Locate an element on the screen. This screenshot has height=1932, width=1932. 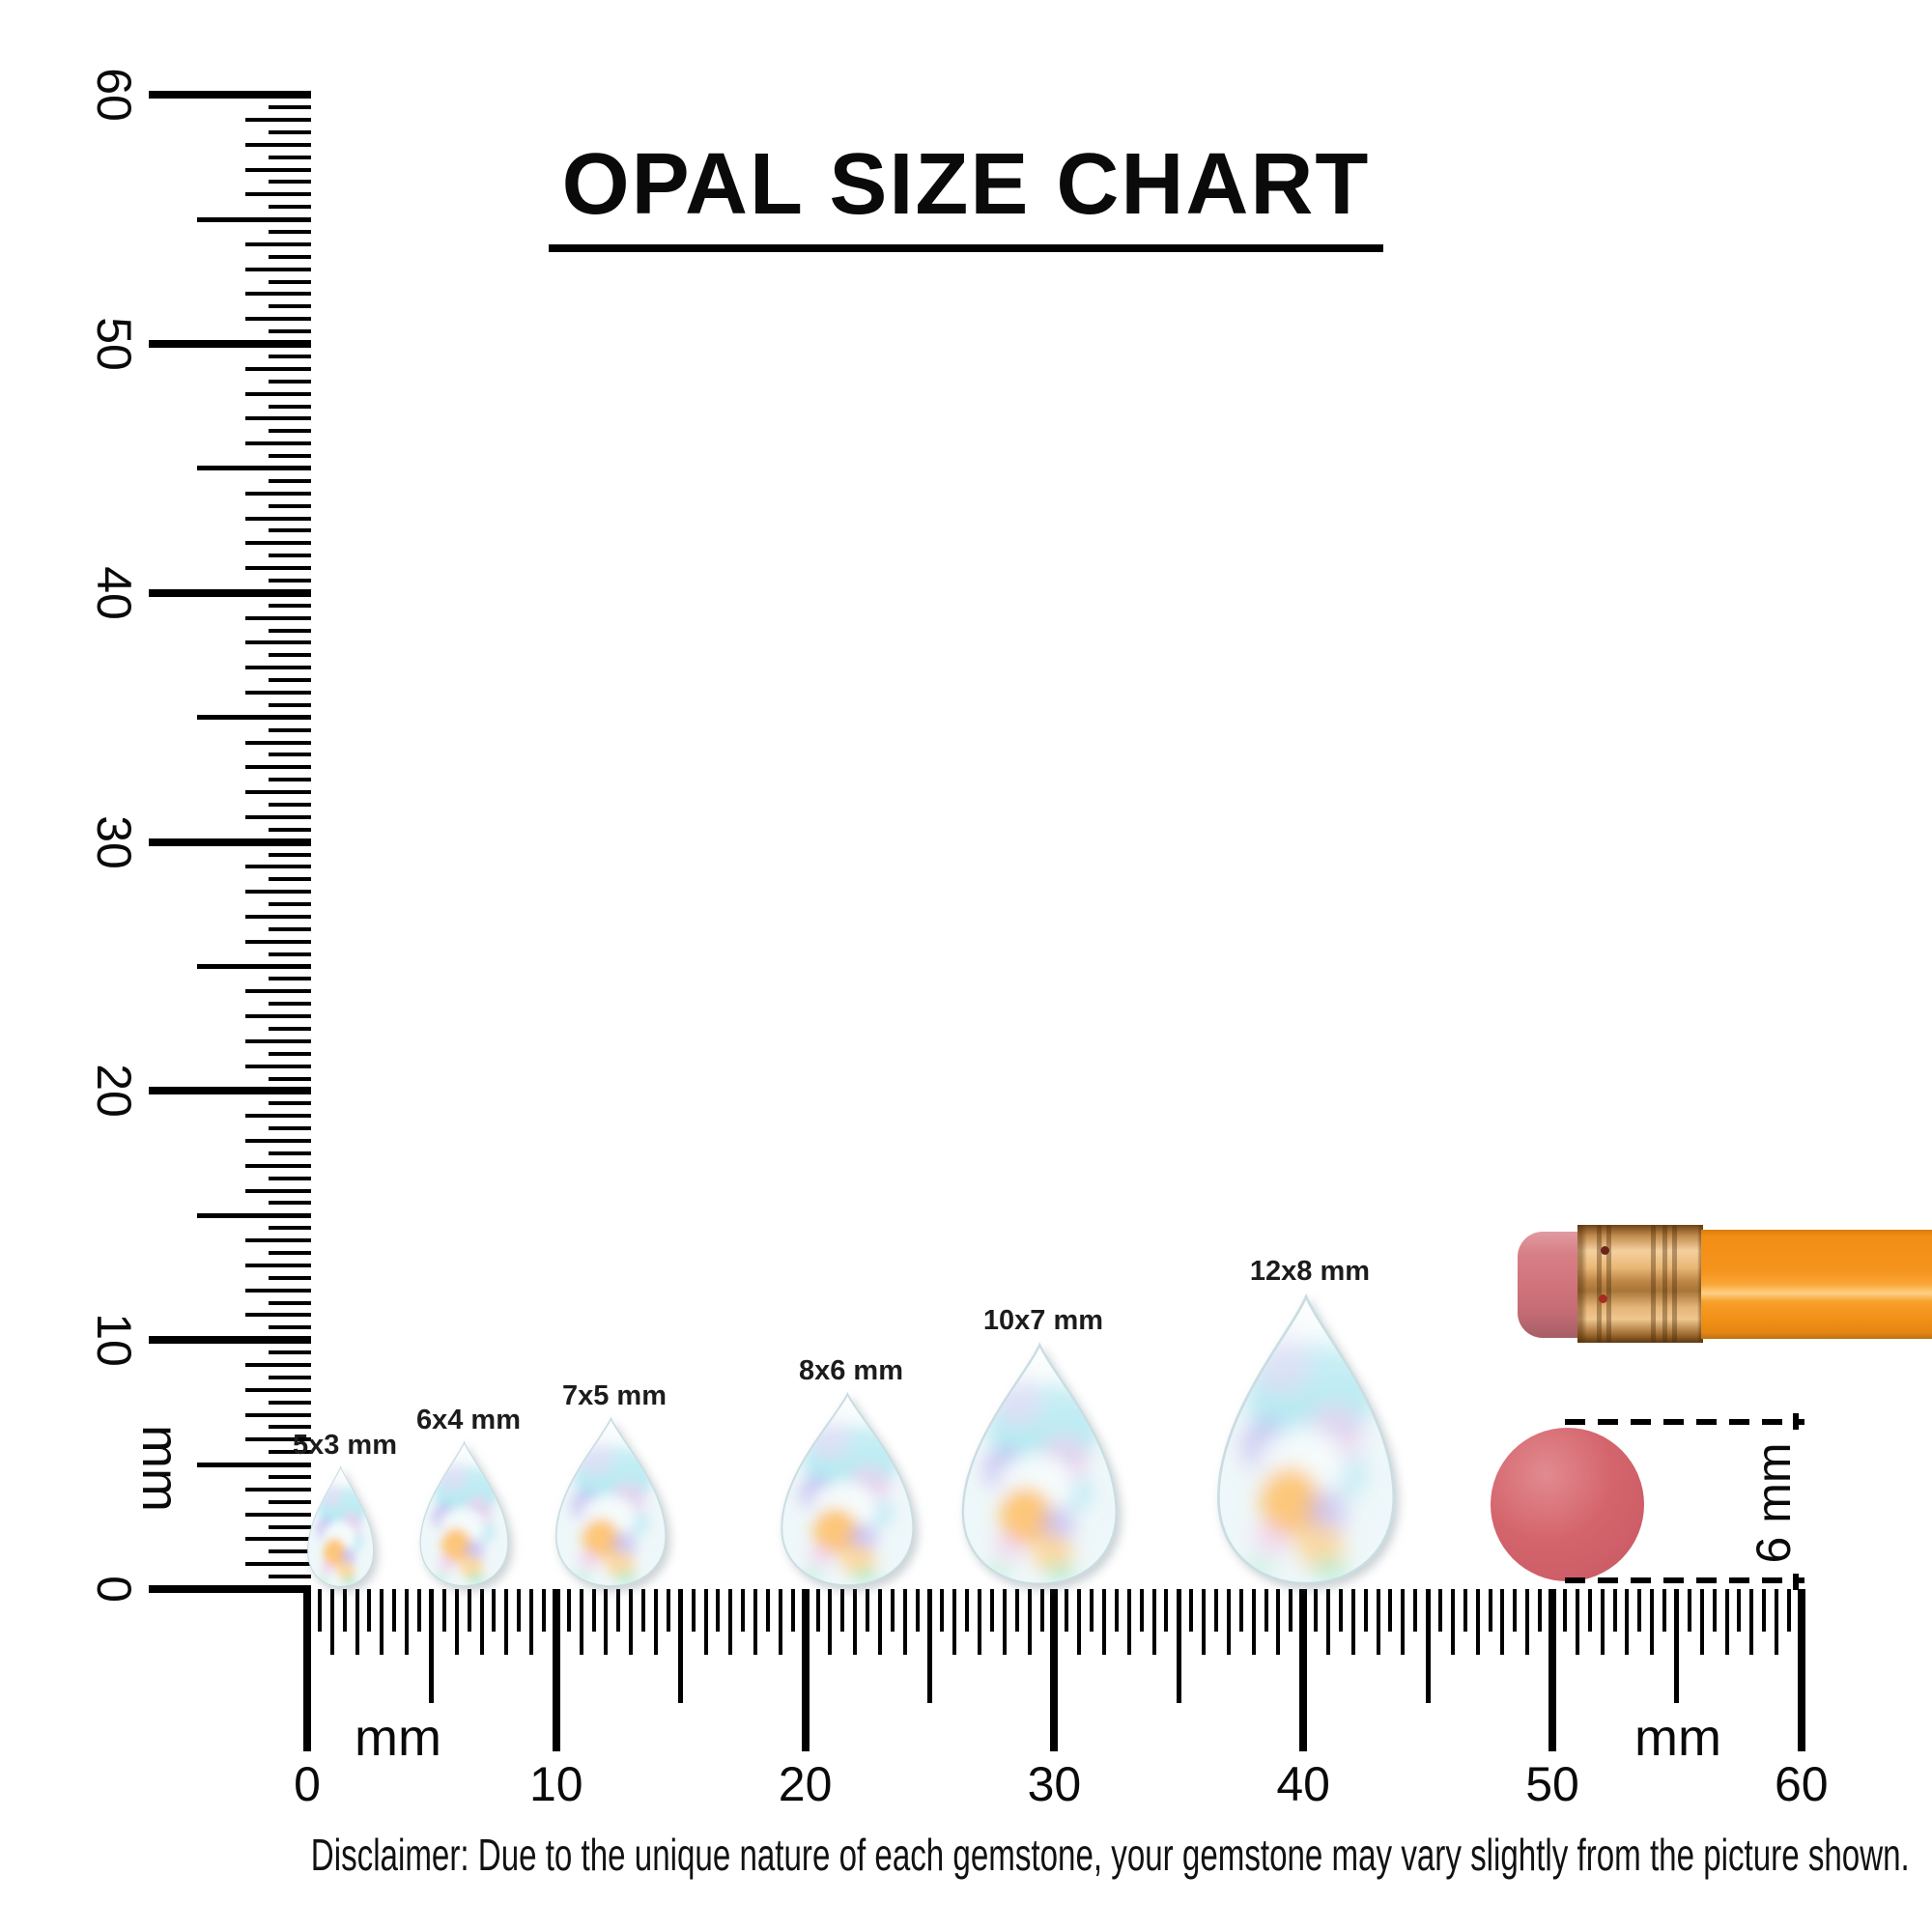
h-tick-56.5mm is located at coordinates (1714, 1610).